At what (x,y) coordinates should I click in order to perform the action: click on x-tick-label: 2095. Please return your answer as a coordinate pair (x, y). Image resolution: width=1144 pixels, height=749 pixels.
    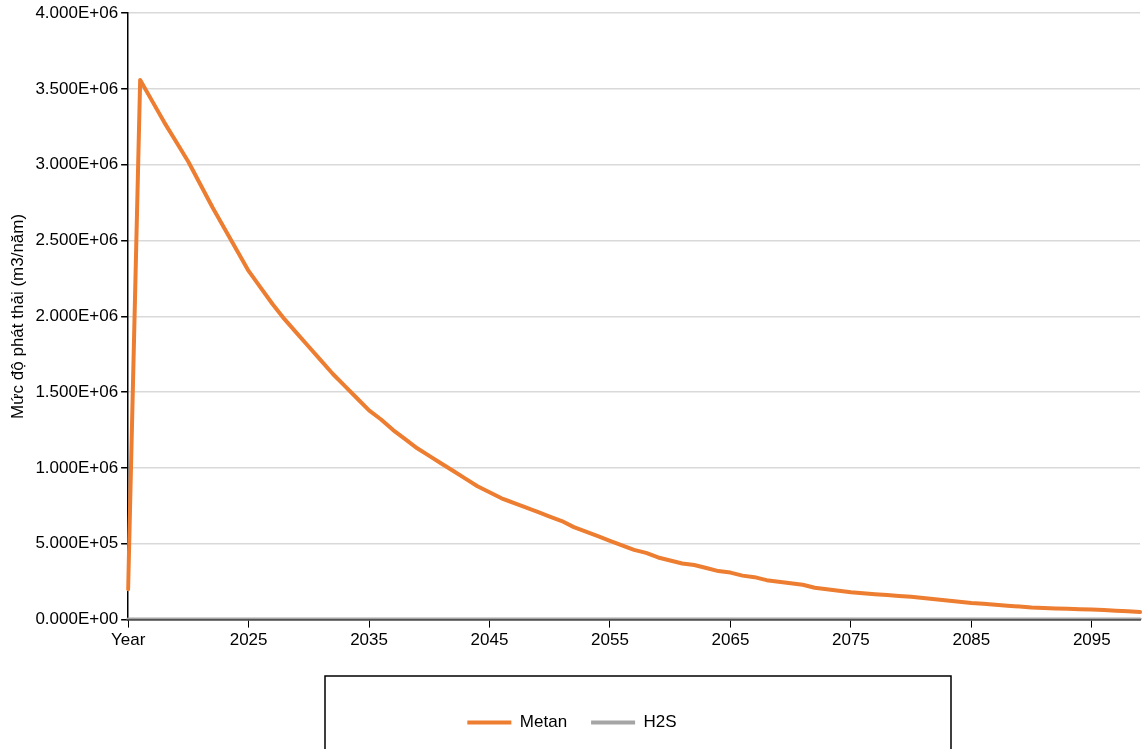
    Looking at the image, I should click on (1091, 640).